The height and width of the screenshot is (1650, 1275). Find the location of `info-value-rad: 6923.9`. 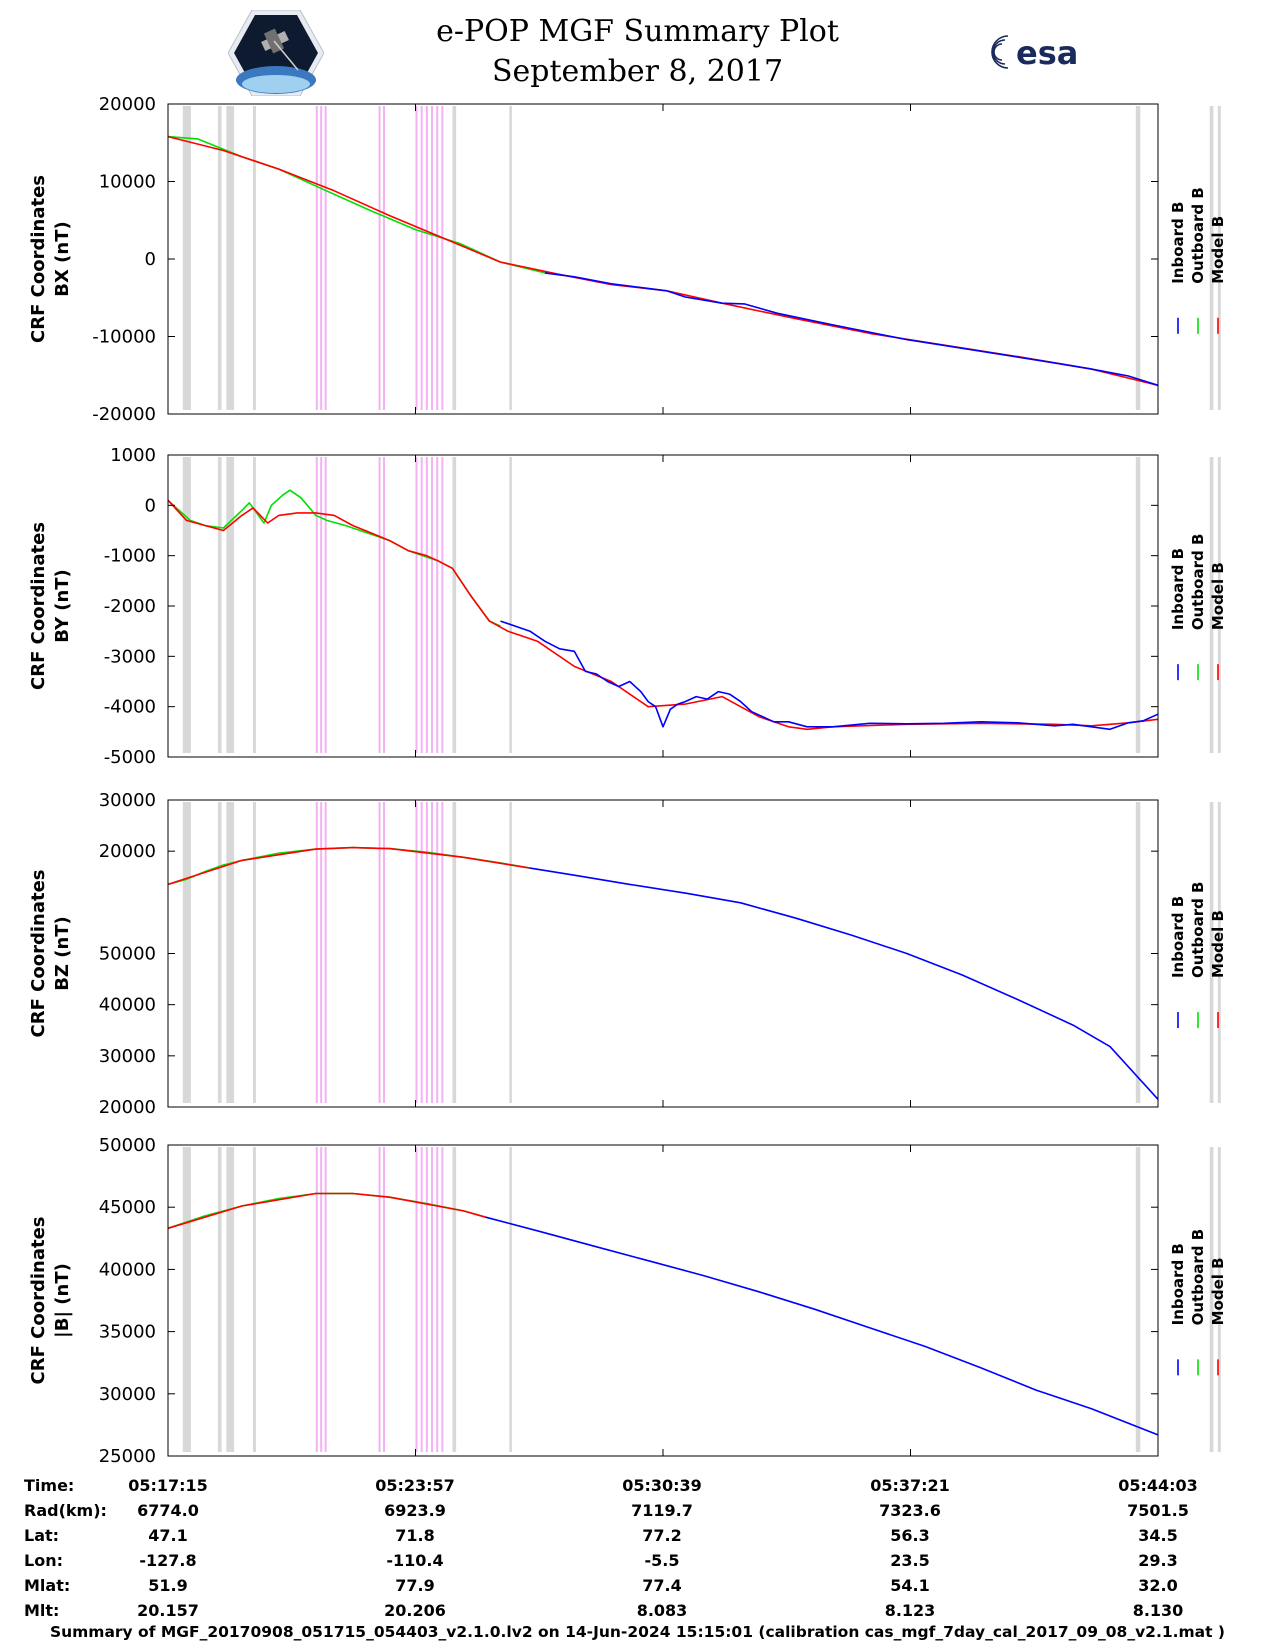

info-value-rad: 6923.9 is located at coordinates (415, 1510).